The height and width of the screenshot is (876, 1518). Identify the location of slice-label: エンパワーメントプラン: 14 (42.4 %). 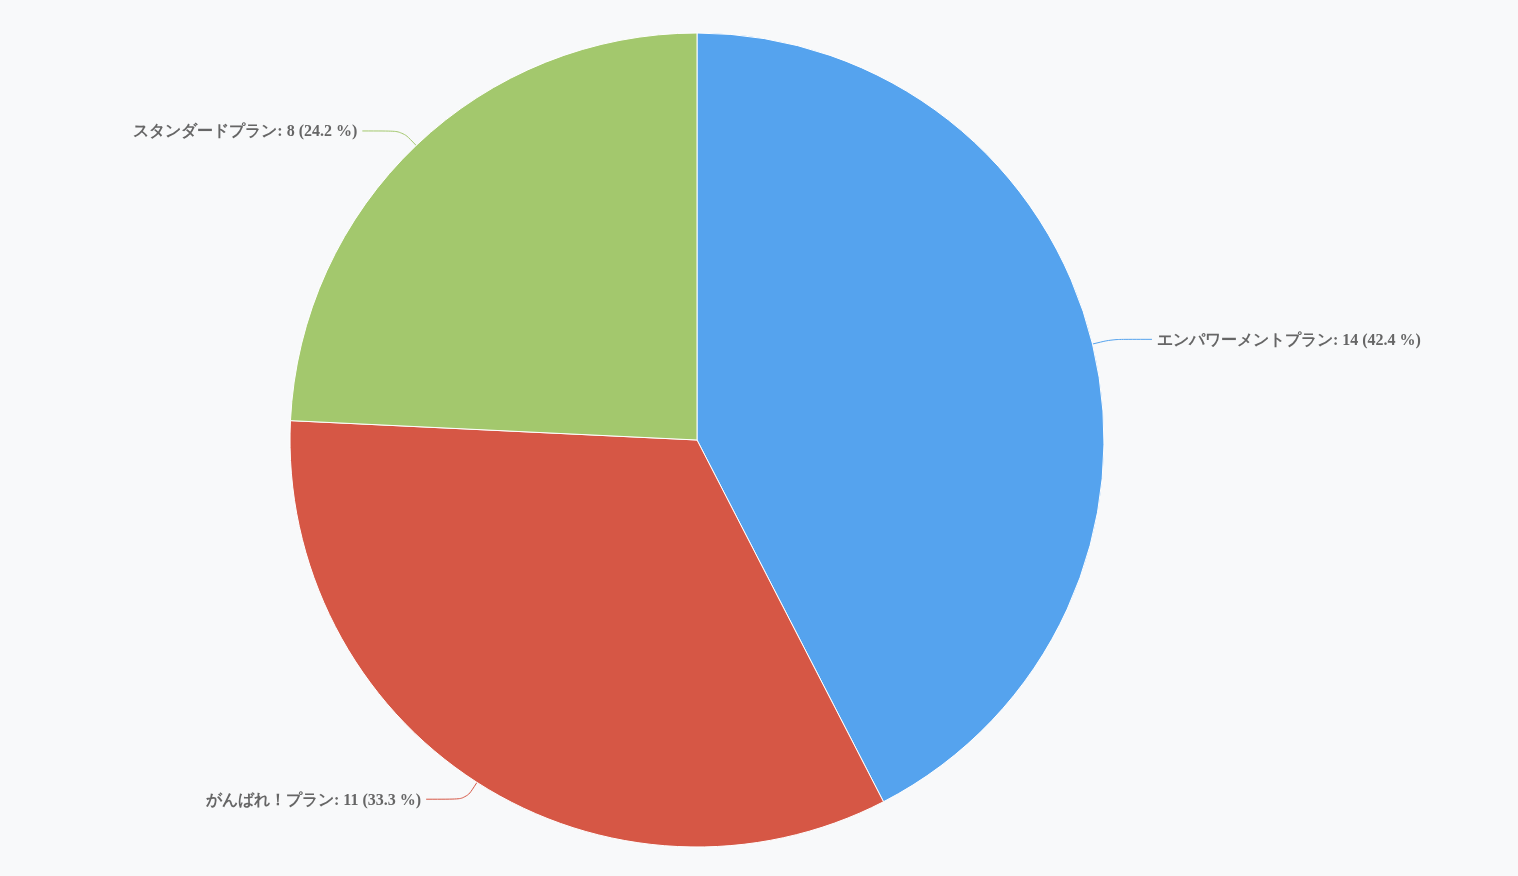
(1288, 339).